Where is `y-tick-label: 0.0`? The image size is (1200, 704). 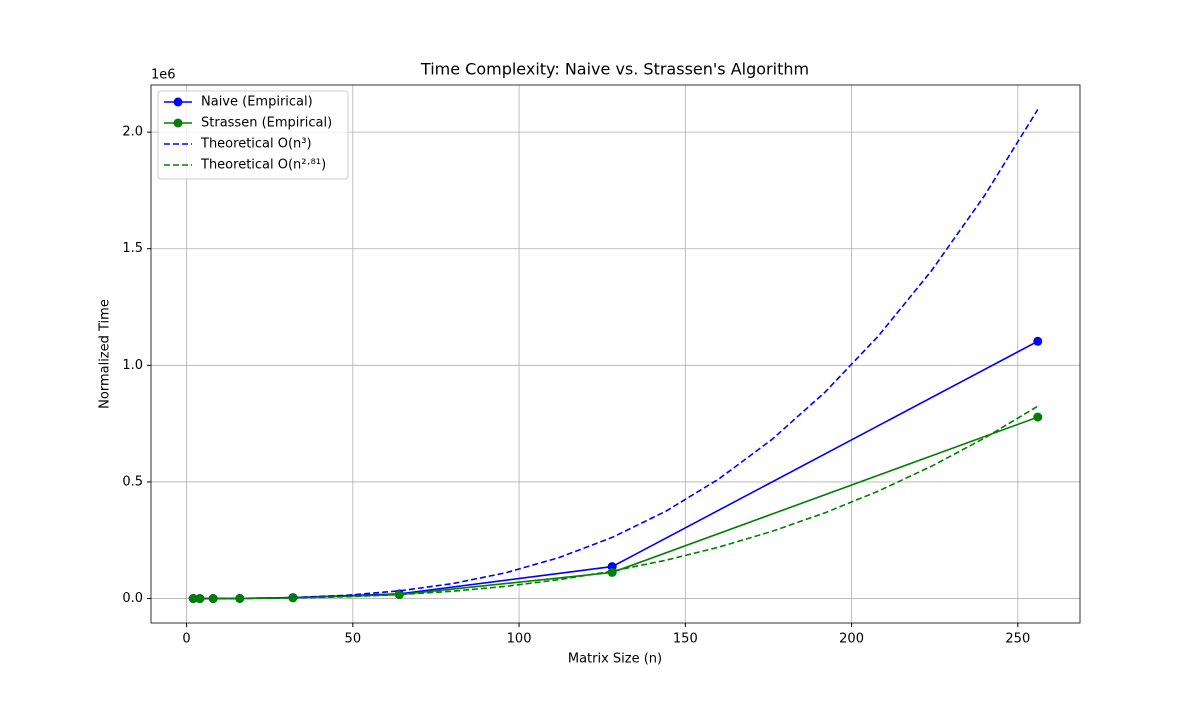
y-tick-label: 0.0 is located at coordinates (132, 598).